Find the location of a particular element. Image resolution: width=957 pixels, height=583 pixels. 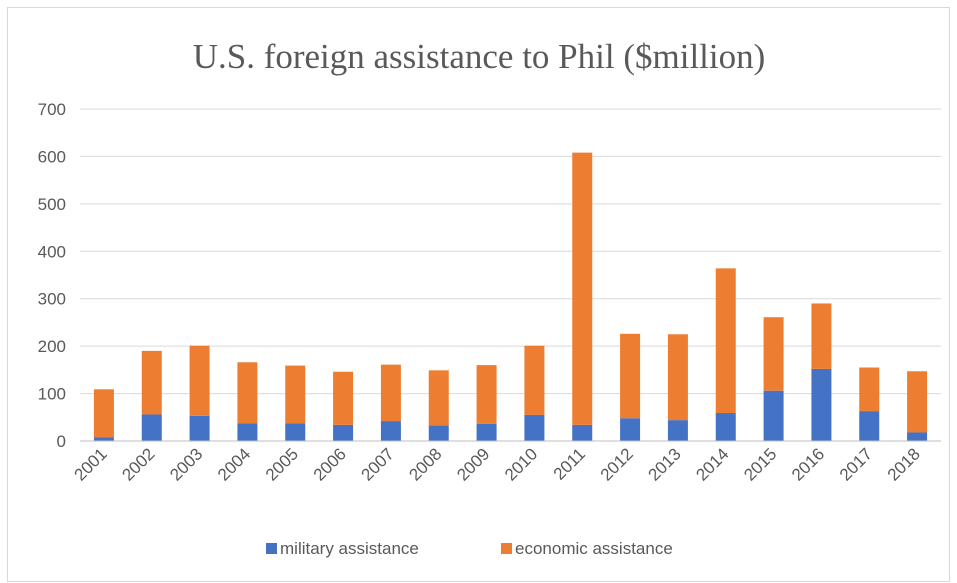

x-tick-label: 2011 is located at coordinates (569, 463).